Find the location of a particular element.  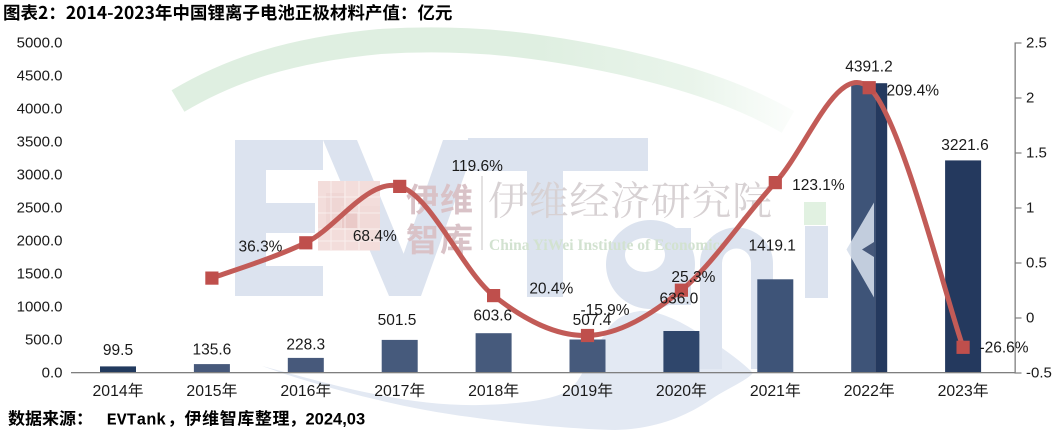

svg-text: 0.5 is located at coordinates (1036, 263).